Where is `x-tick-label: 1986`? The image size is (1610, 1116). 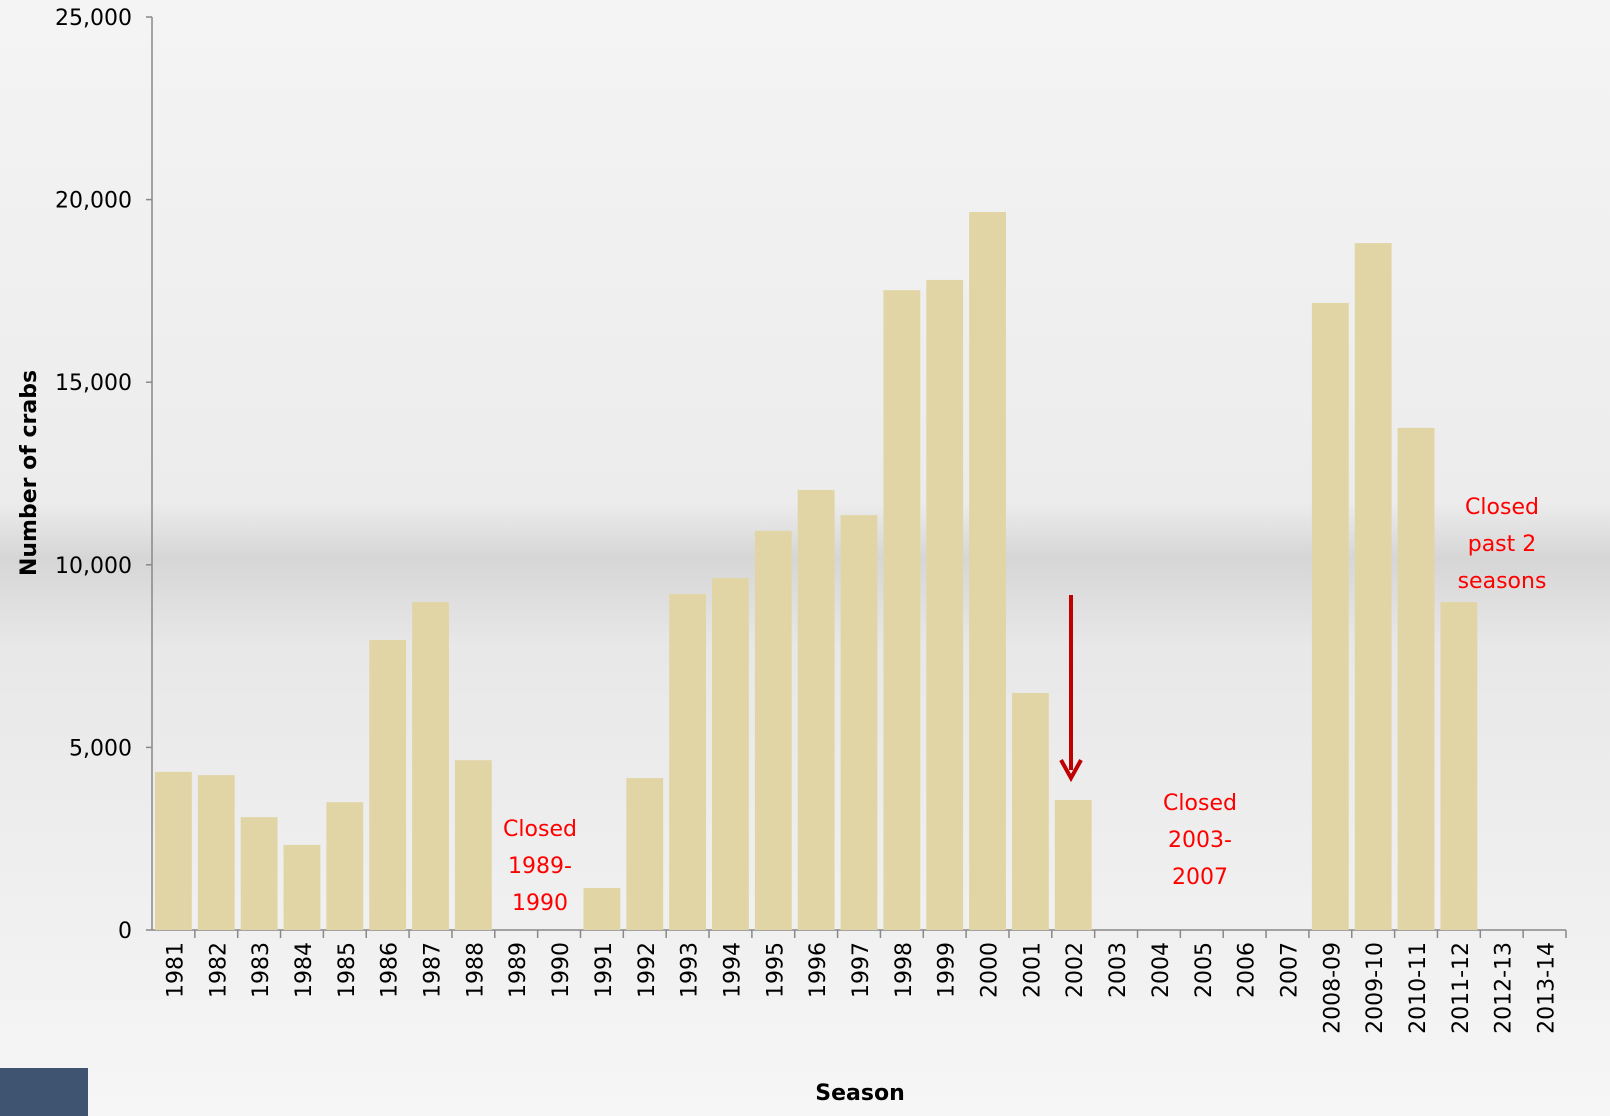 x-tick-label: 1986 is located at coordinates (390, 970).